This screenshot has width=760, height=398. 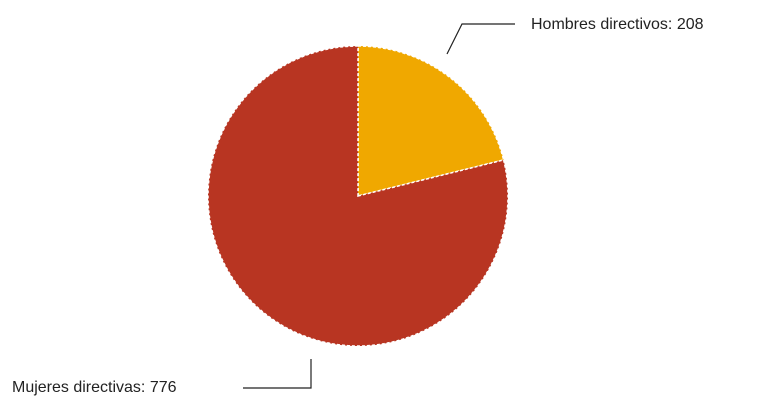 I want to click on mujeres-leader-line, so click(x=277, y=374).